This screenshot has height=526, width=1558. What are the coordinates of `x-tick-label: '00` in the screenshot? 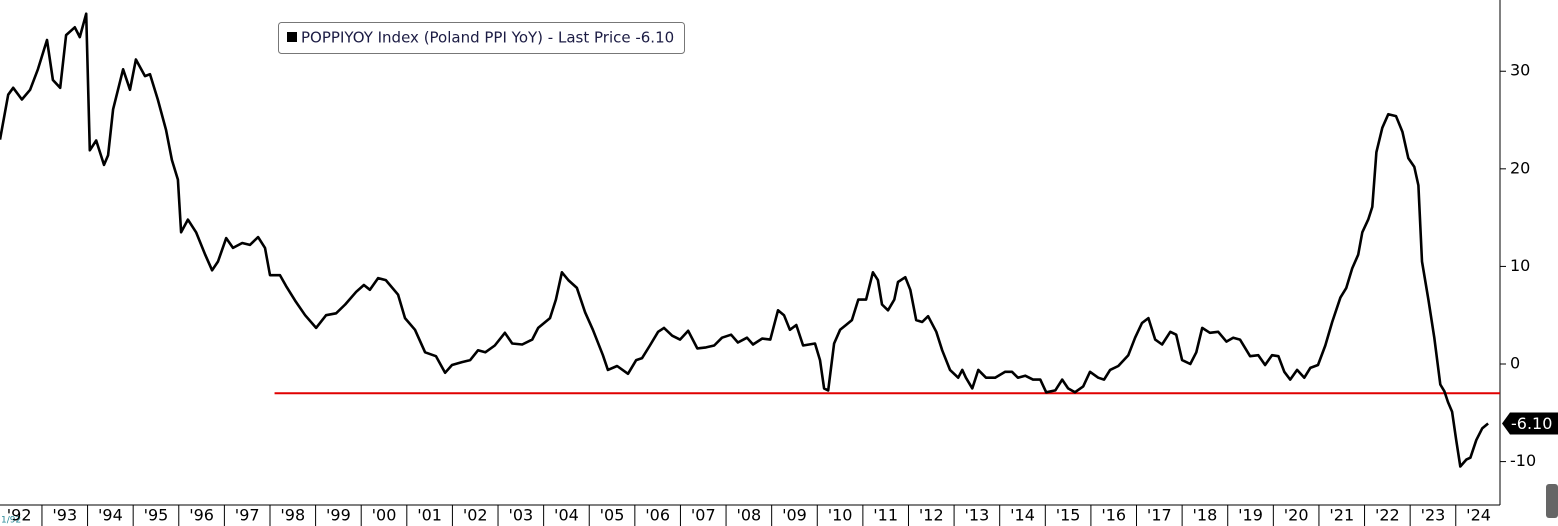 It's located at (384, 515).